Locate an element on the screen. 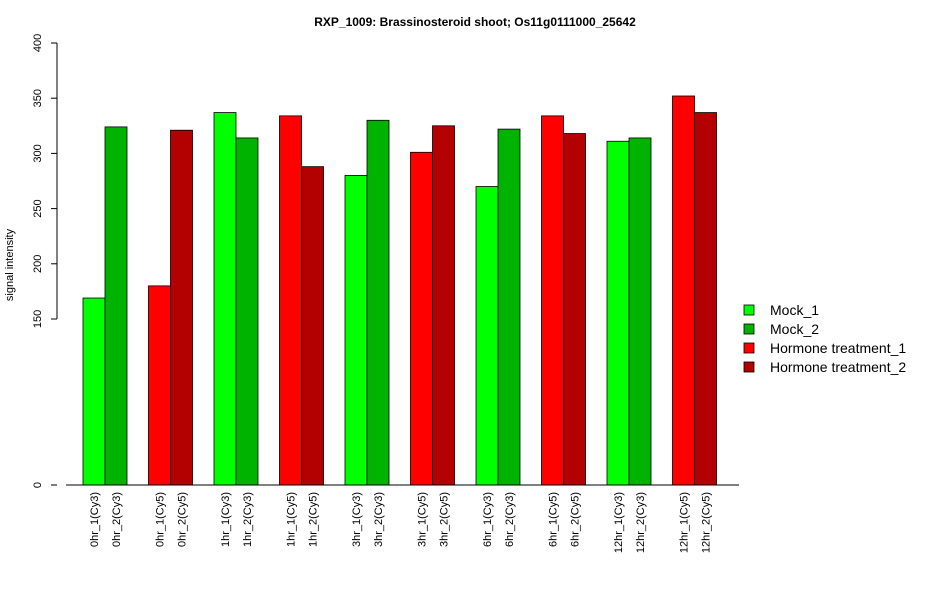  x-tick-label: 1hr_1(Cy5) is located at coordinates (292, 519).